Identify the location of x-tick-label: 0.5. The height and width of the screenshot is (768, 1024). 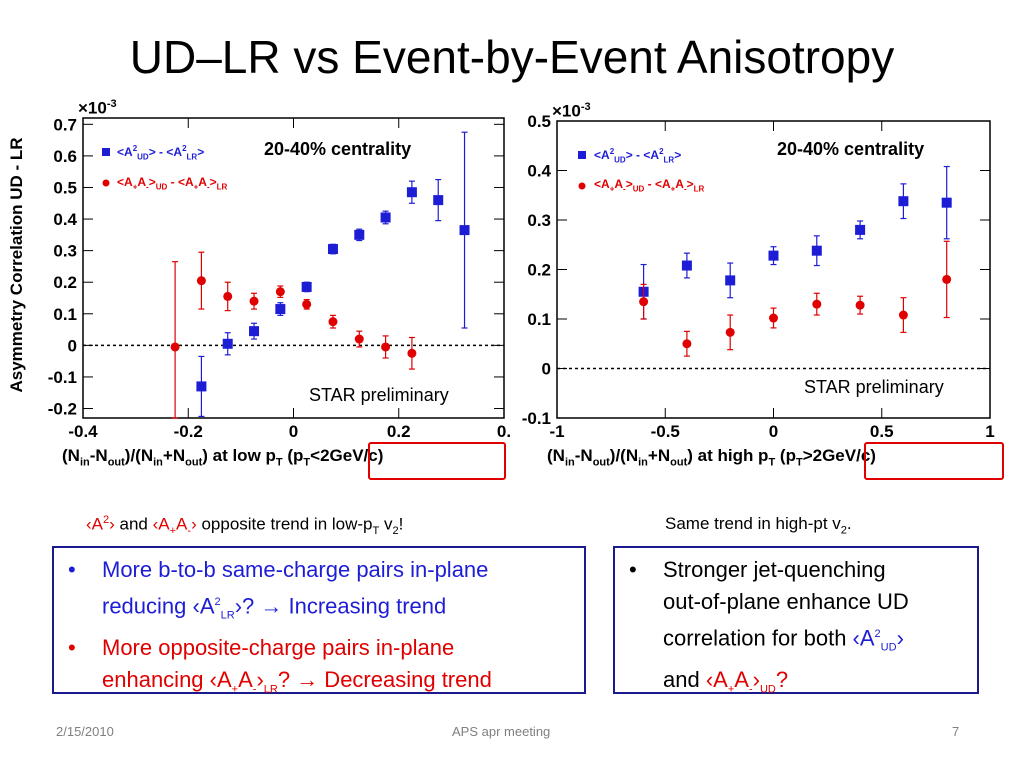
(882, 431).